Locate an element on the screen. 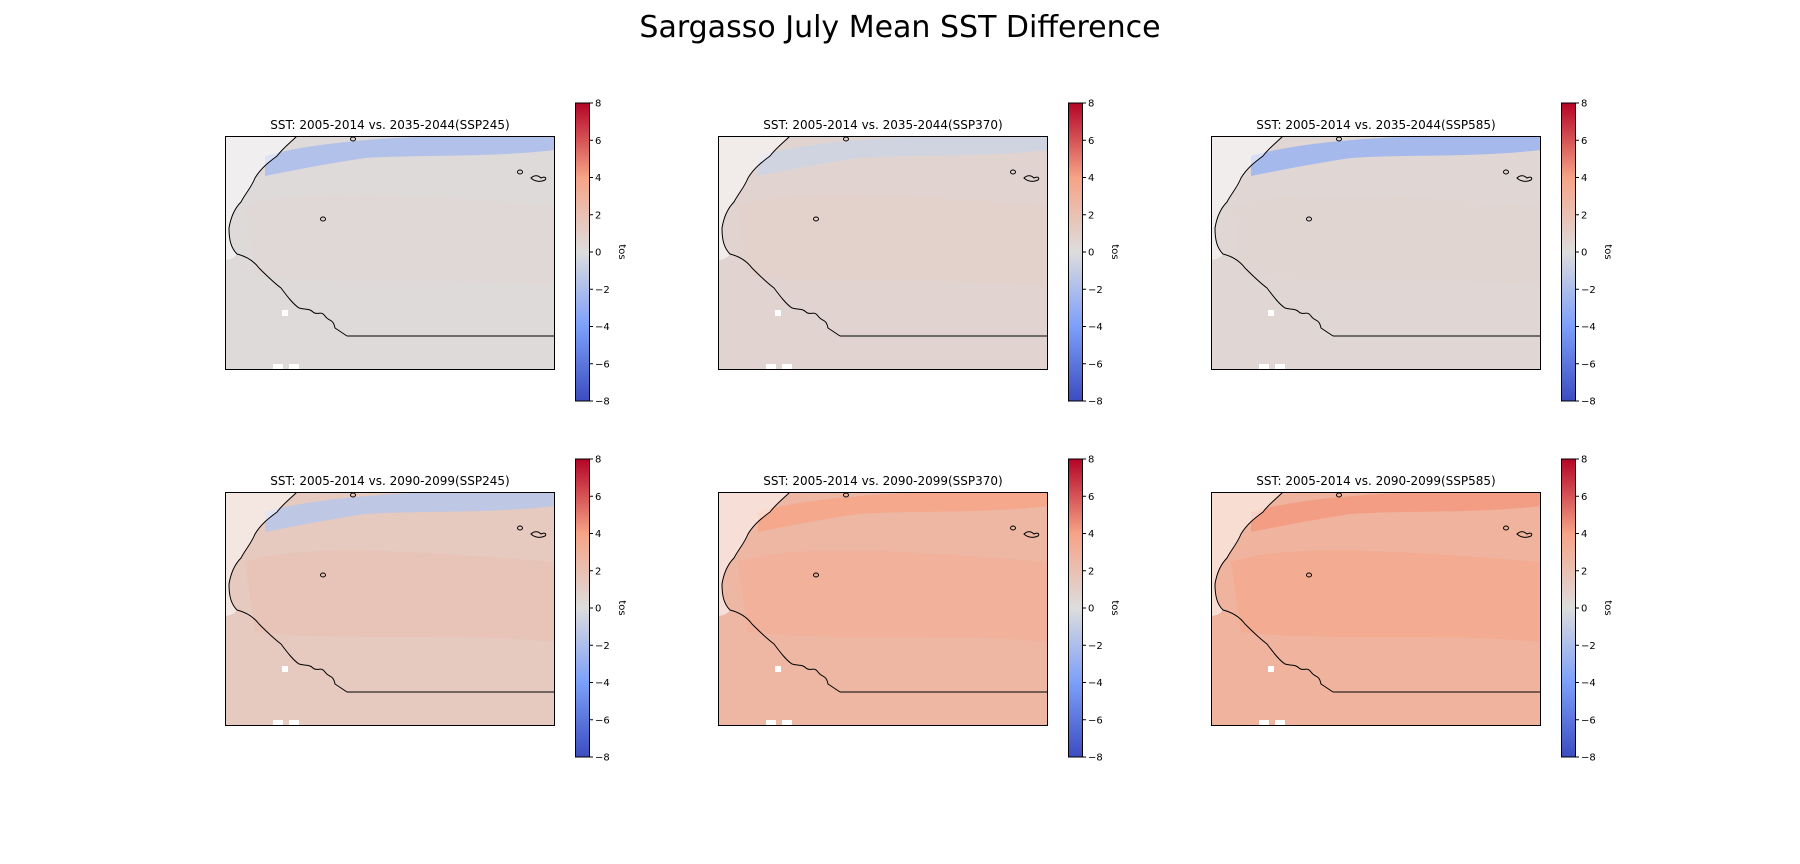 The height and width of the screenshot is (864, 1800). panel-title: SST: 2005-2014 vs. 2090-2099(SSP370) is located at coordinates (883, 481).